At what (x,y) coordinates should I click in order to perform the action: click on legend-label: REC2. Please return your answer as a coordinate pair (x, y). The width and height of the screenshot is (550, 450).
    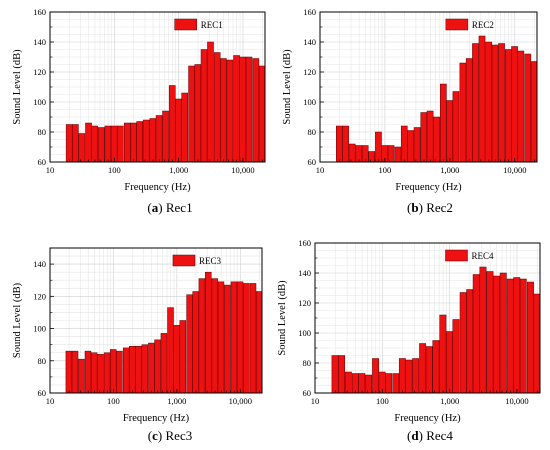
    Looking at the image, I should click on (483, 25).